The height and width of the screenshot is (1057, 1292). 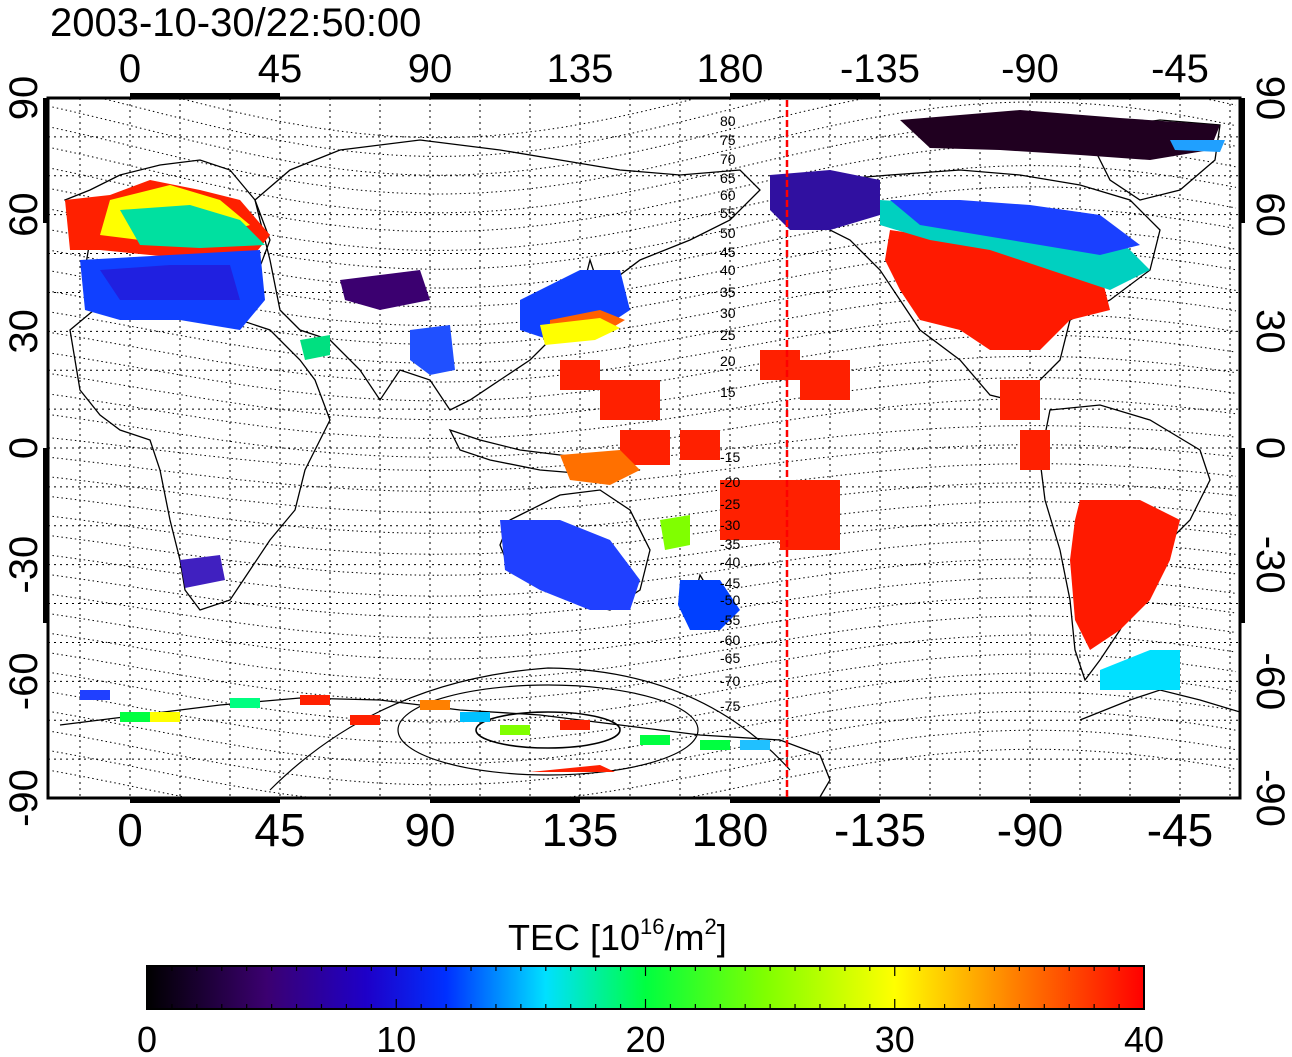 I want to click on right-latitude-ticks: 90 60 30 0 -30 -60 -90, so click(x=1270, y=451).